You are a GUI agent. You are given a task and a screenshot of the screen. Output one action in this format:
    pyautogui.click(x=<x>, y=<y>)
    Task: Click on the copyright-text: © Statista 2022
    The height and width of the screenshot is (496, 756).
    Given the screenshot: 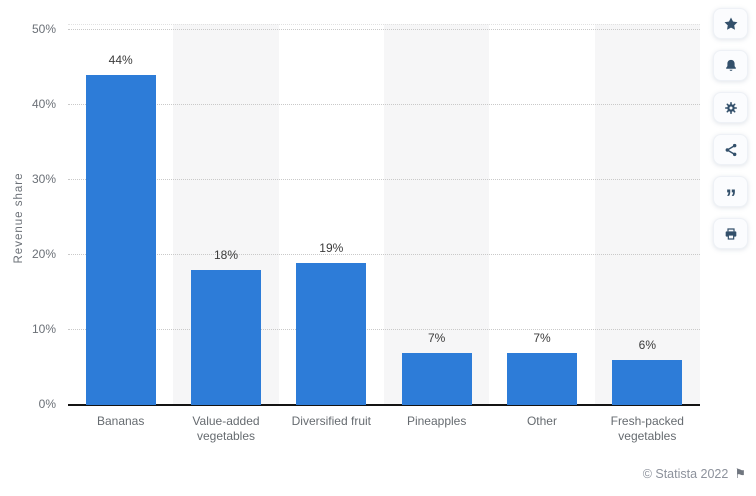 What is the action you would take?
    pyautogui.click(x=685, y=474)
    